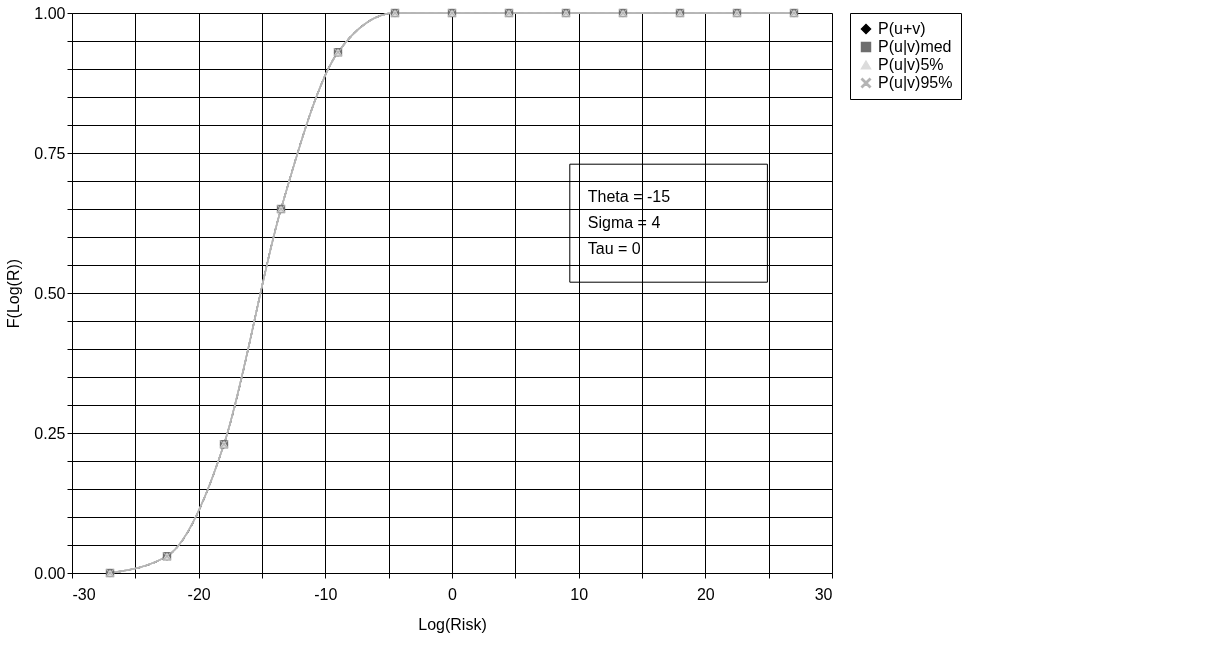 The width and height of the screenshot is (1209, 666). I want to click on legend-label: P(u|v)95%, so click(915, 82).